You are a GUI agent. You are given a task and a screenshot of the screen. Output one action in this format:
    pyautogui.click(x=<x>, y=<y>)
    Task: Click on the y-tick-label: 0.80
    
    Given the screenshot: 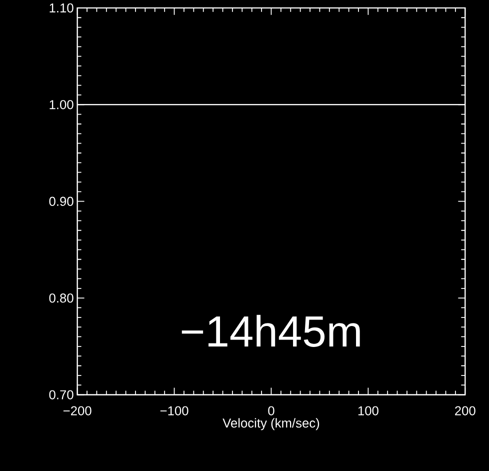 What is the action you would take?
    pyautogui.click(x=61, y=297)
    